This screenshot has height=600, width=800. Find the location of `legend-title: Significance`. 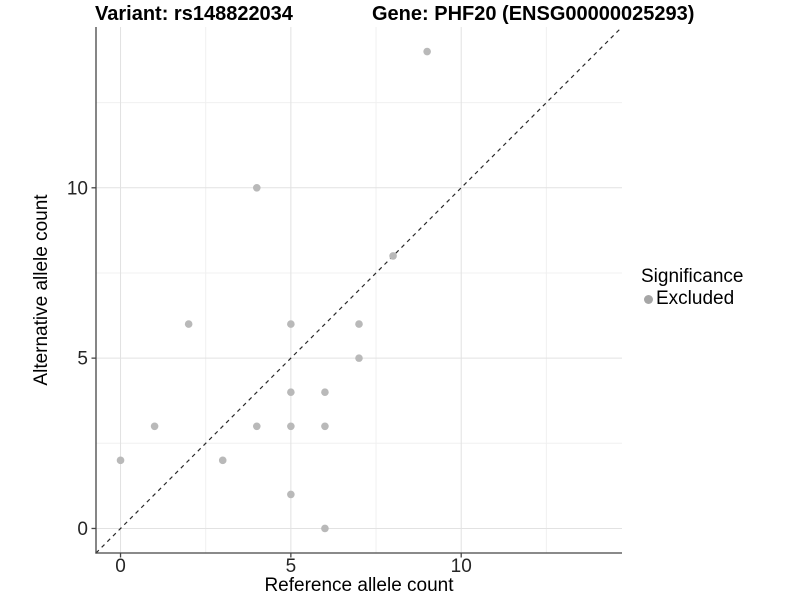

legend-title: Significance is located at coordinates (692, 276).